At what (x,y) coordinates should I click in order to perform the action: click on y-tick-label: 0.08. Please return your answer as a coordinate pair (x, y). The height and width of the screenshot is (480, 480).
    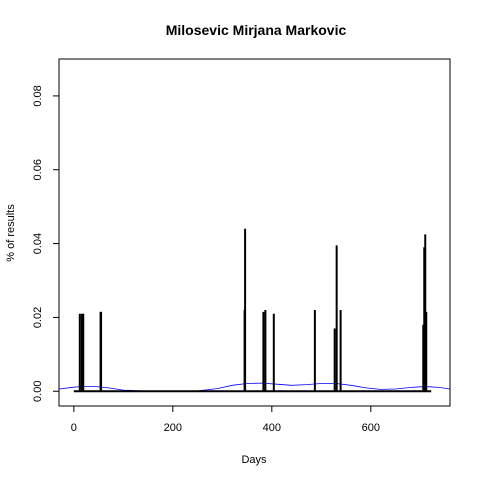
    Looking at the image, I should click on (38, 95).